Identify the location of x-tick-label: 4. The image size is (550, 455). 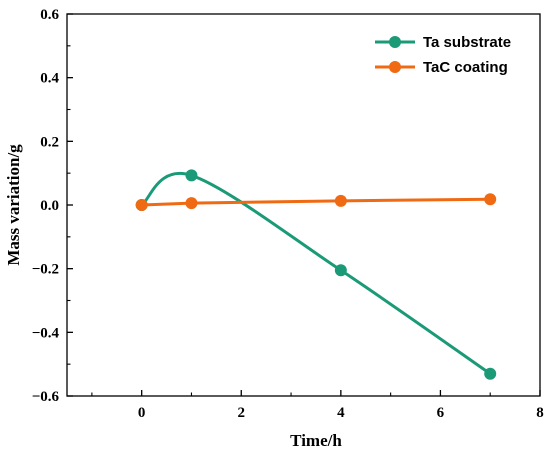
(341, 413).